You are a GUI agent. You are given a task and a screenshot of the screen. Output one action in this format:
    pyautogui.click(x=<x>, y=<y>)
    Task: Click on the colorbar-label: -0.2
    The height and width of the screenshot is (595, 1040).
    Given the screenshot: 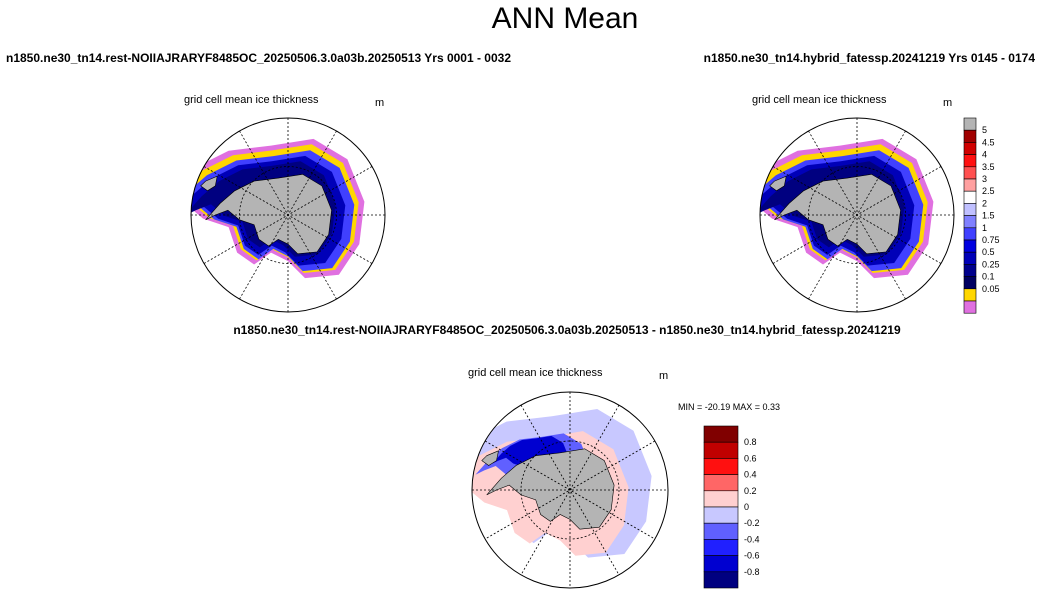 What is the action you would take?
    pyautogui.click(x=752, y=523)
    